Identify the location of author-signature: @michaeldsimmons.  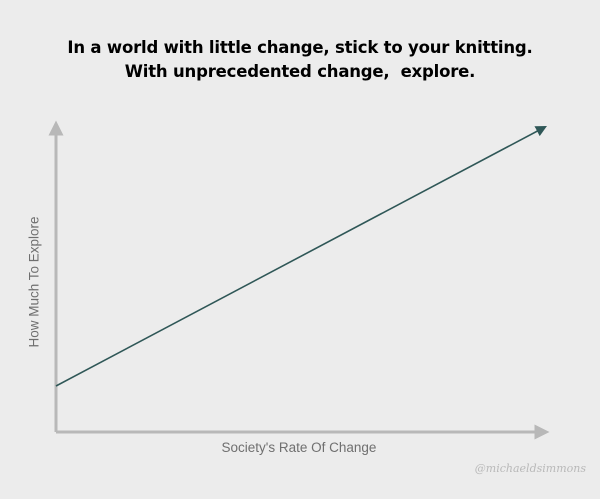
(530, 468).